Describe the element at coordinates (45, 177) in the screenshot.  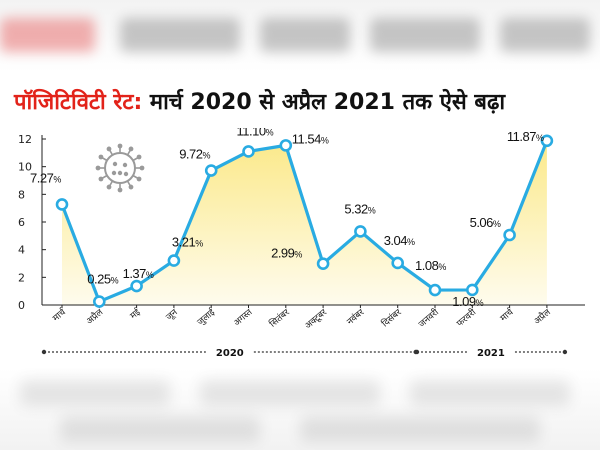
I see `data-label: 7.27%` at that location.